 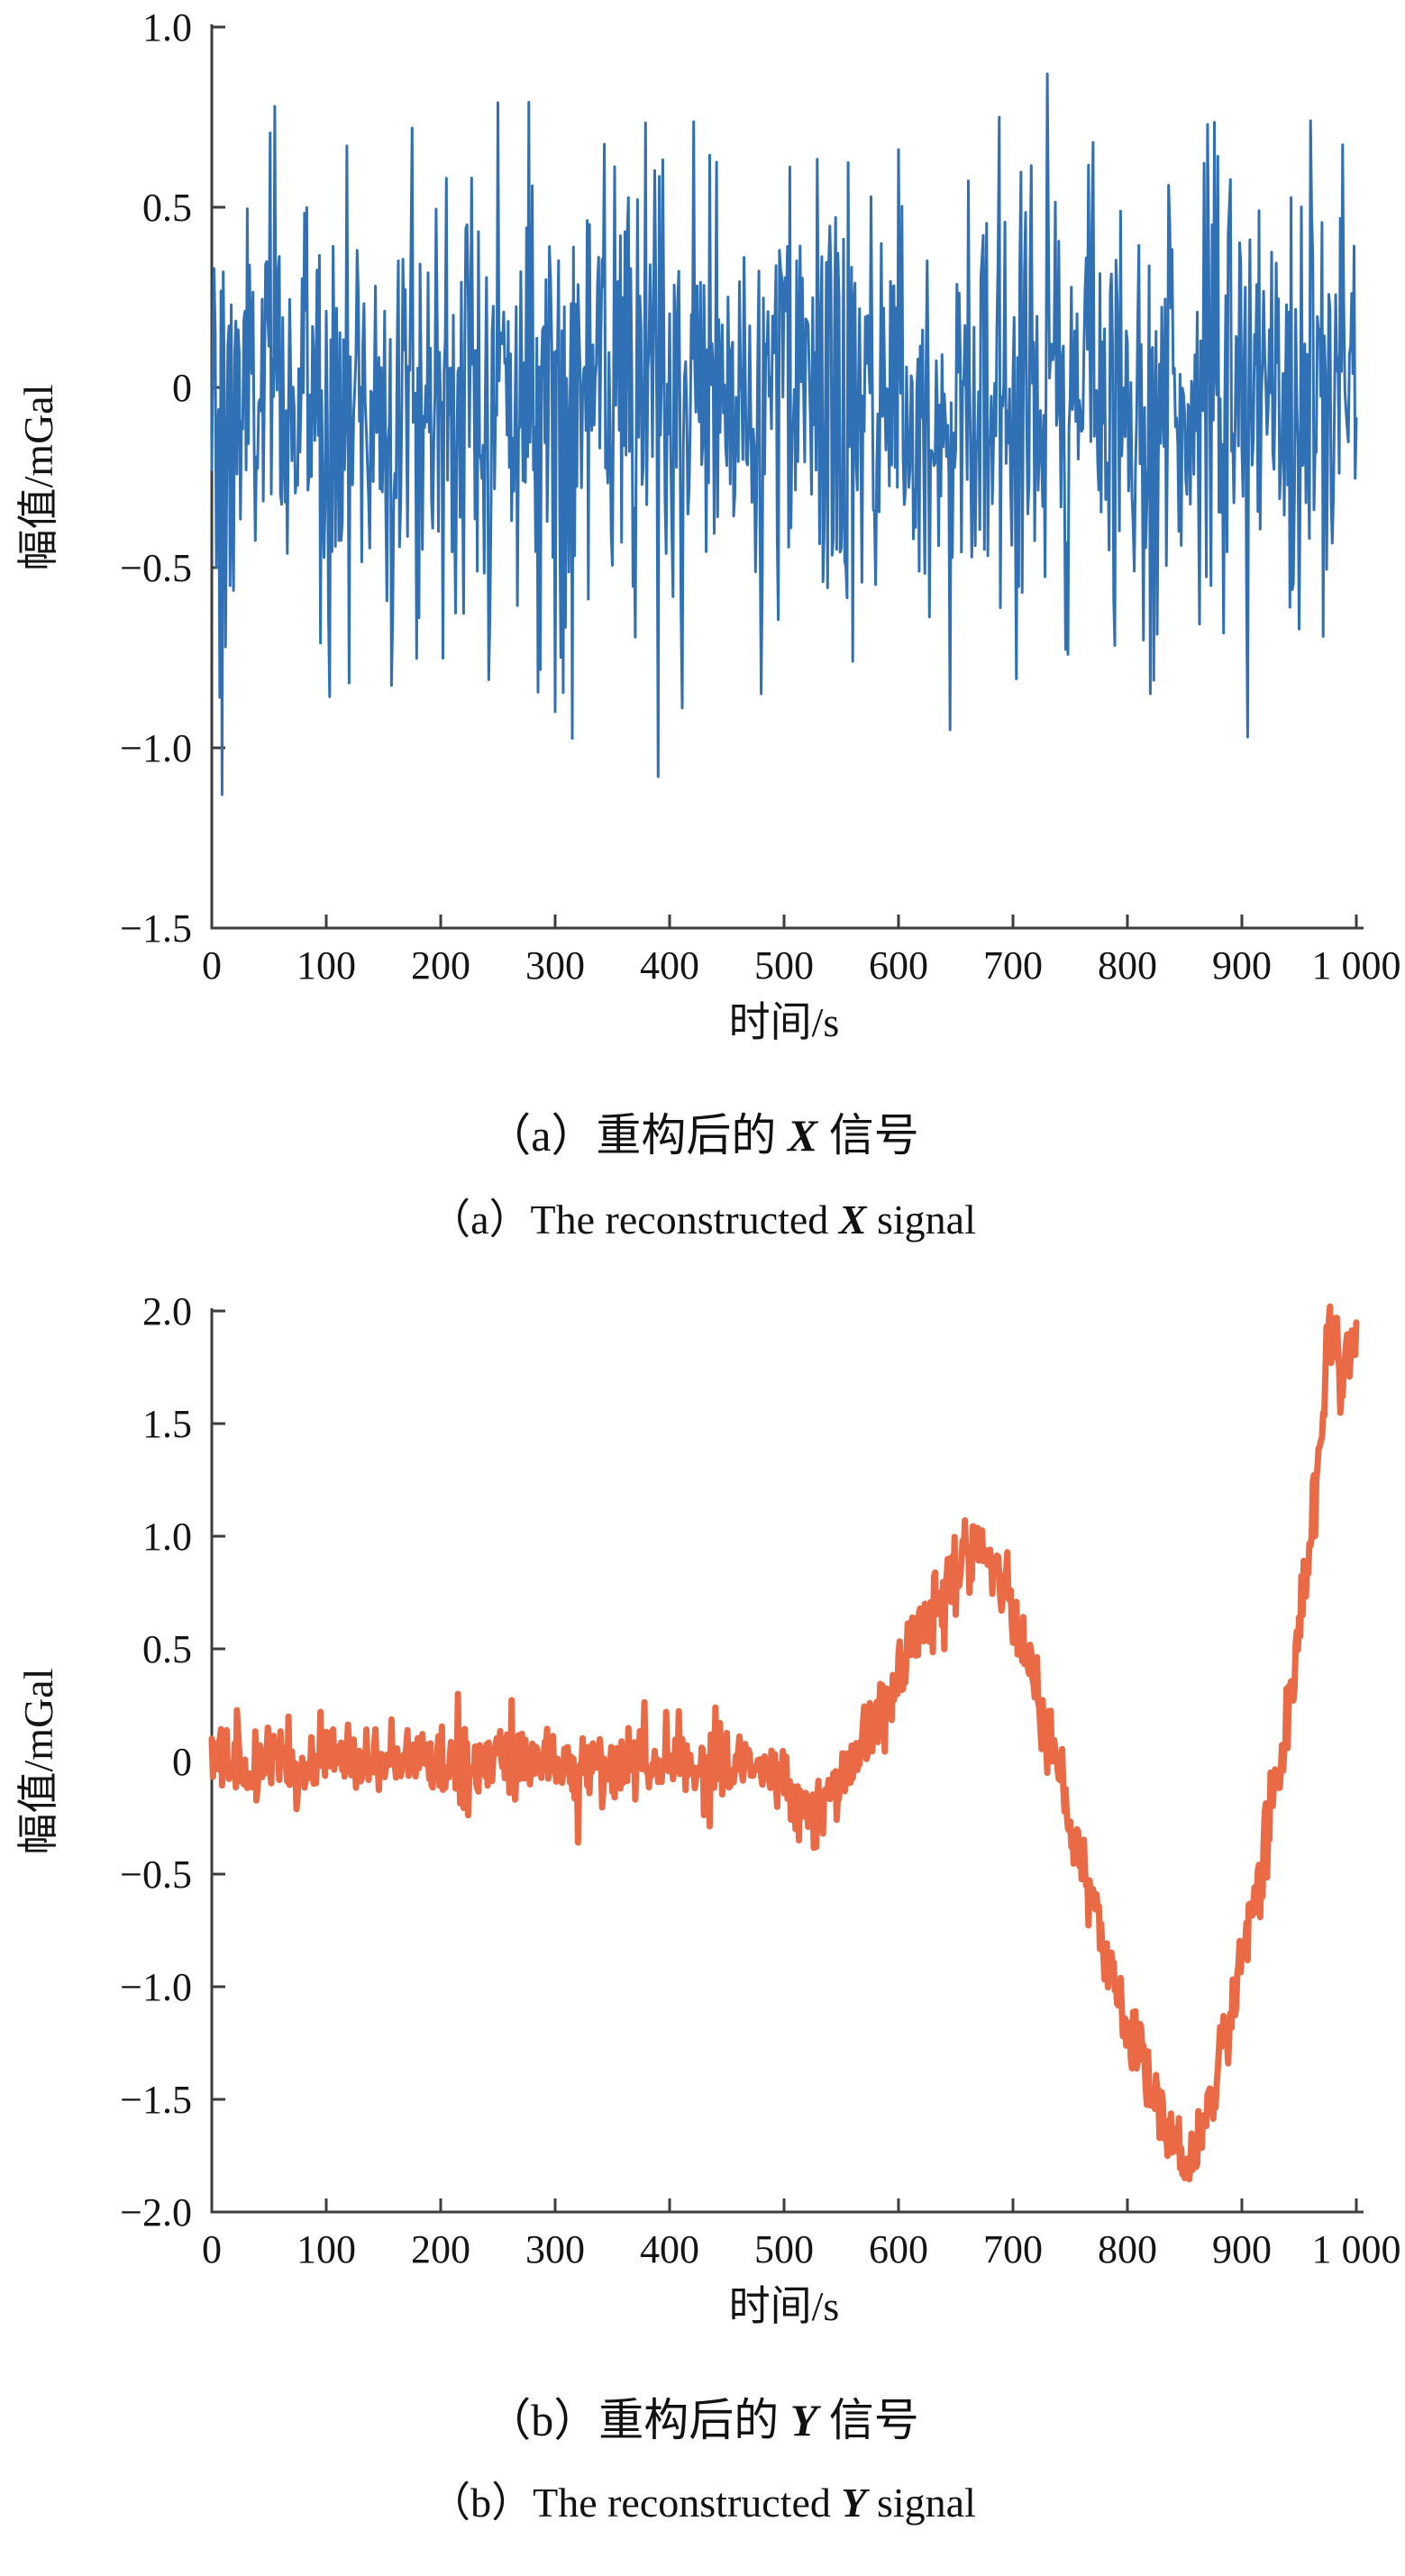 I want to click on caption-b-english: （b）The reconstructed Y signal, so click(x=702, y=2503).